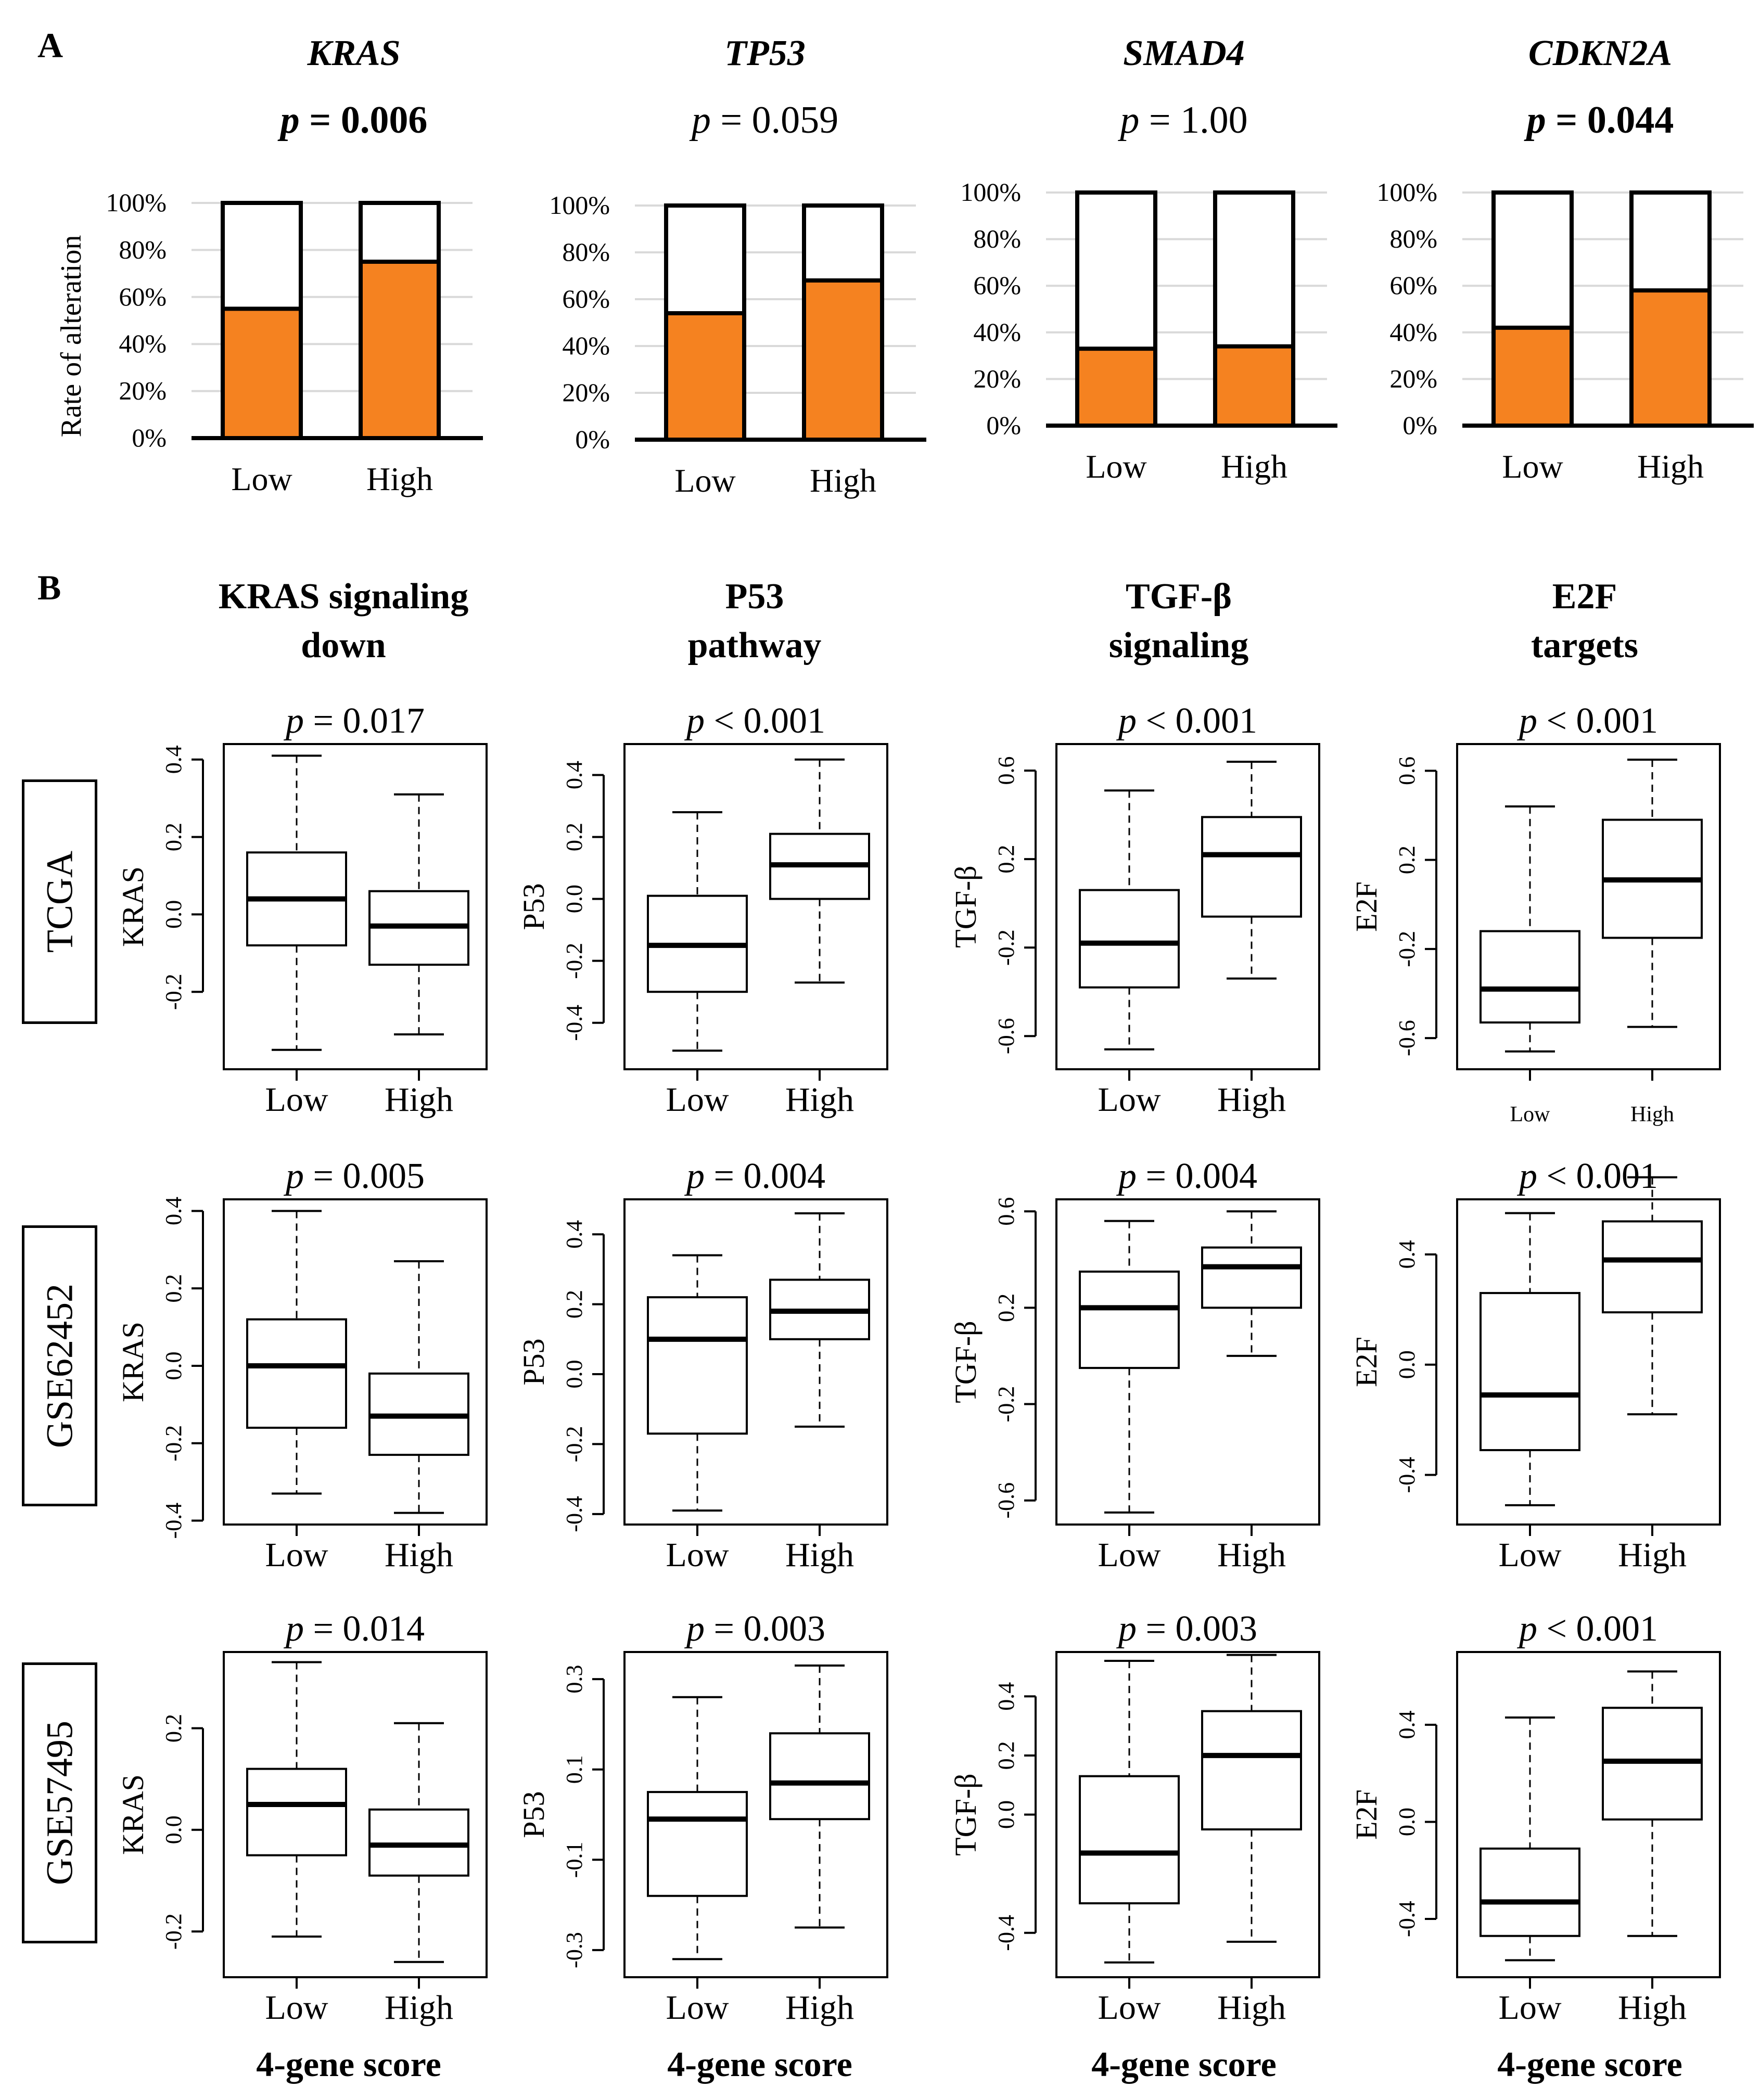 This screenshot has width=1760, height=2100. What do you see at coordinates (71, 337) in the screenshot?
I see `y-axis-label: Rate of alteration` at bounding box center [71, 337].